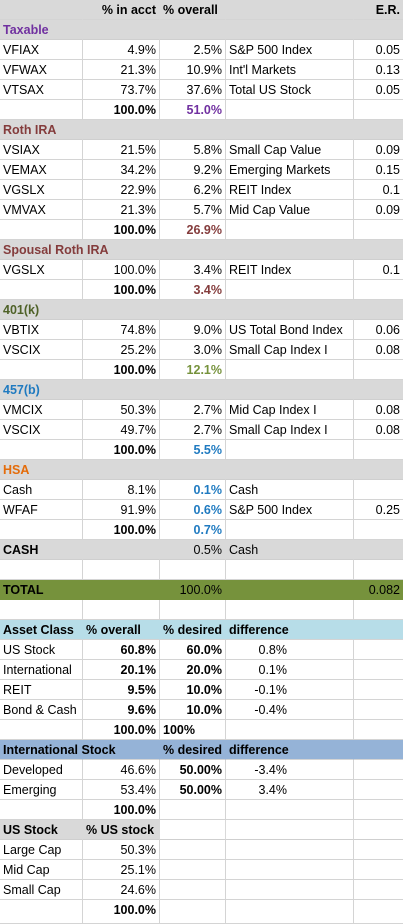 The height and width of the screenshot is (924, 403). Describe the element at coordinates (41, 650) in the screenshot. I see `asset-class-label: US Stock` at that location.